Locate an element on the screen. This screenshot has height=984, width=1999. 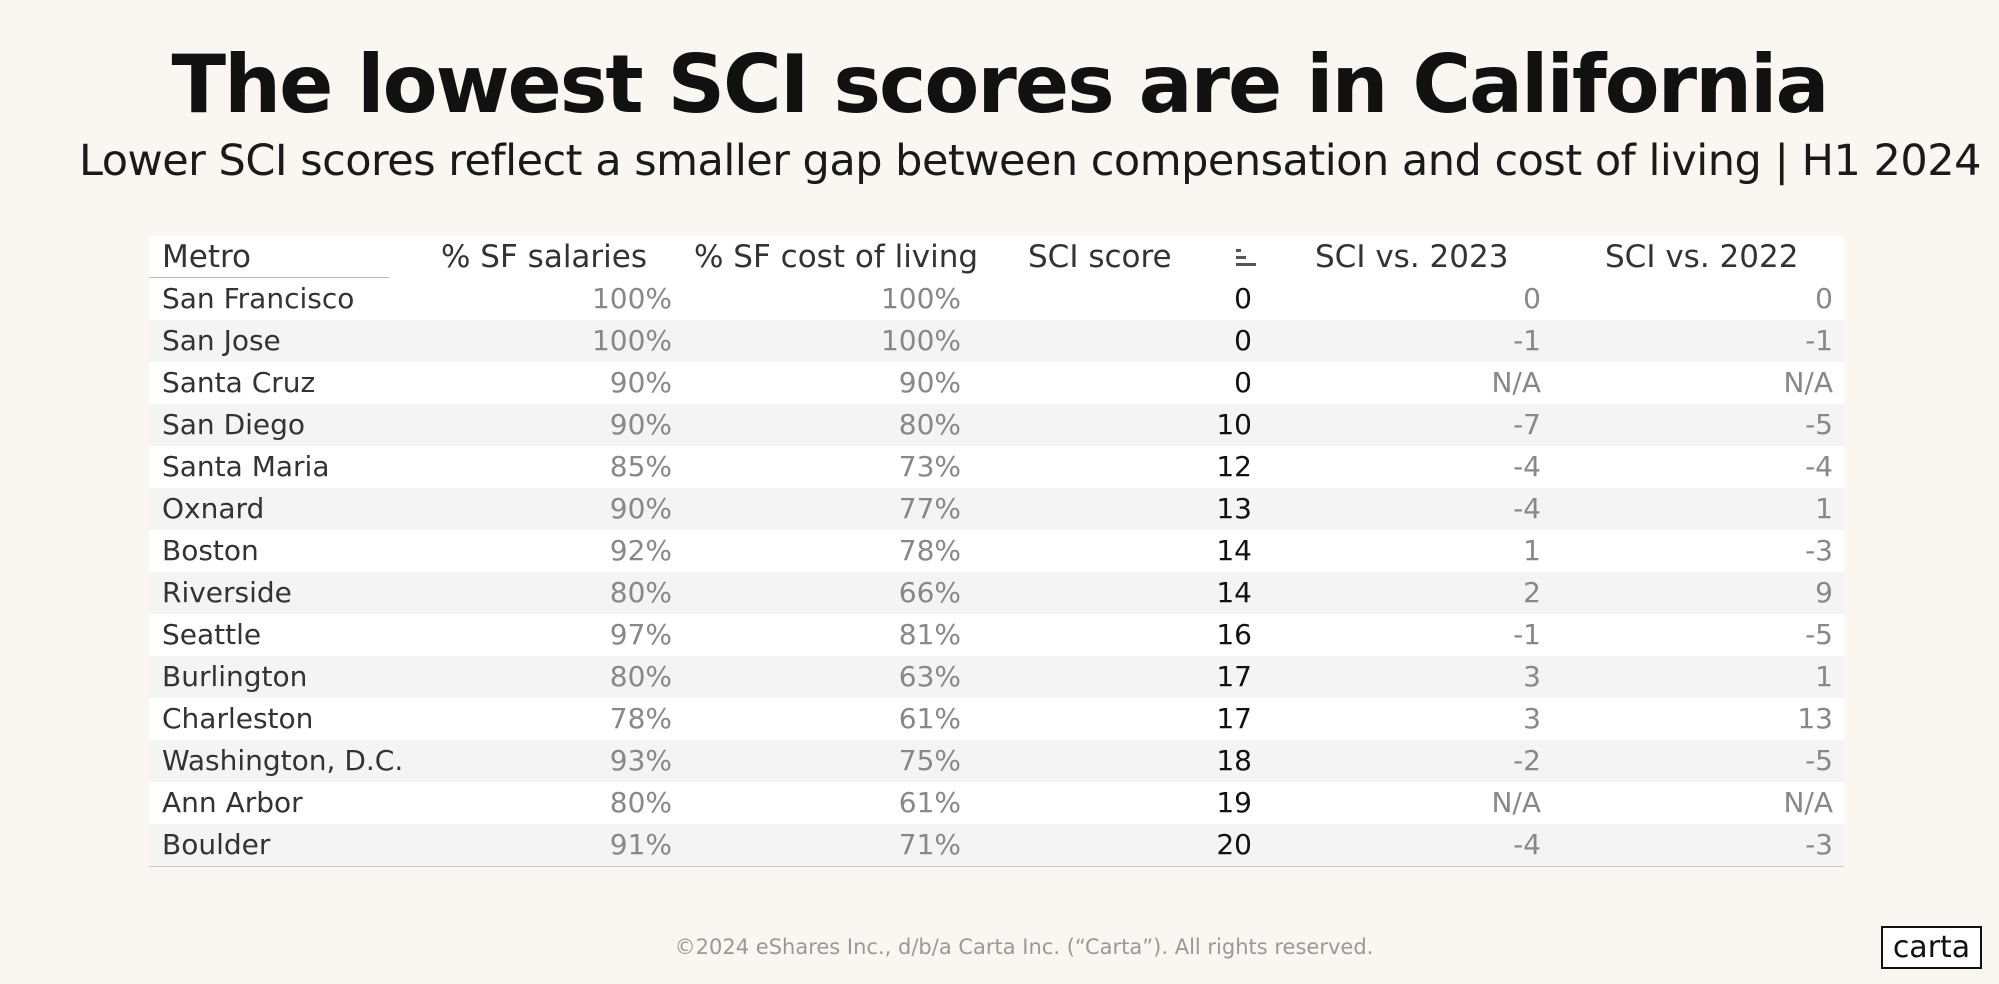
table-cell: Boston is located at coordinates (210, 550).